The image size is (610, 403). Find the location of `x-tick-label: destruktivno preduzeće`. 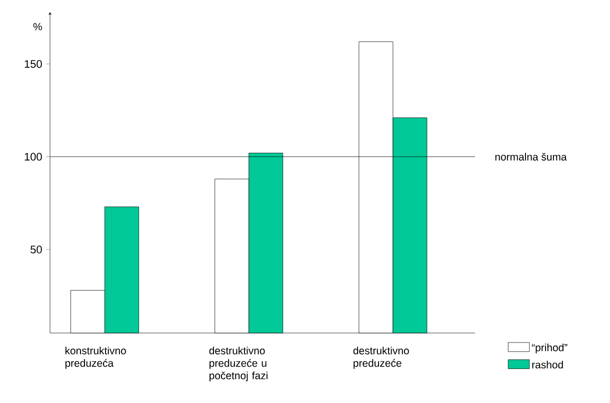

x-tick-label: destruktivno preduzeće is located at coordinates (381, 357).